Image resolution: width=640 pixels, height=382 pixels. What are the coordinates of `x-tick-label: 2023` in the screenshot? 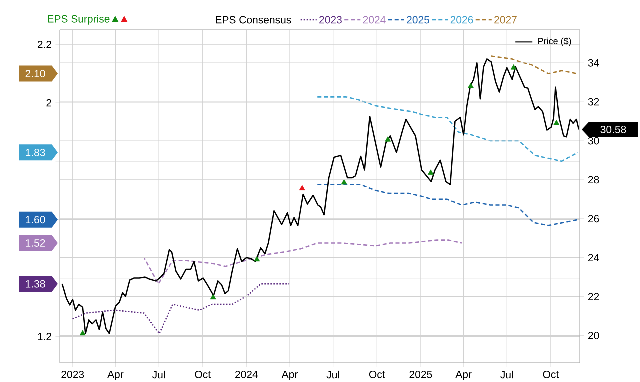 It's located at (73, 374).